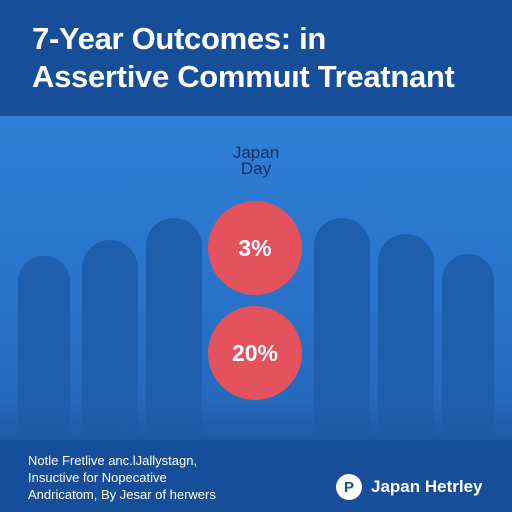 The height and width of the screenshot is (512, 512). What do you see at coordinates (256, 168) in the screenshot?
I see `period-label: Day` at bounding box center [256, 168].